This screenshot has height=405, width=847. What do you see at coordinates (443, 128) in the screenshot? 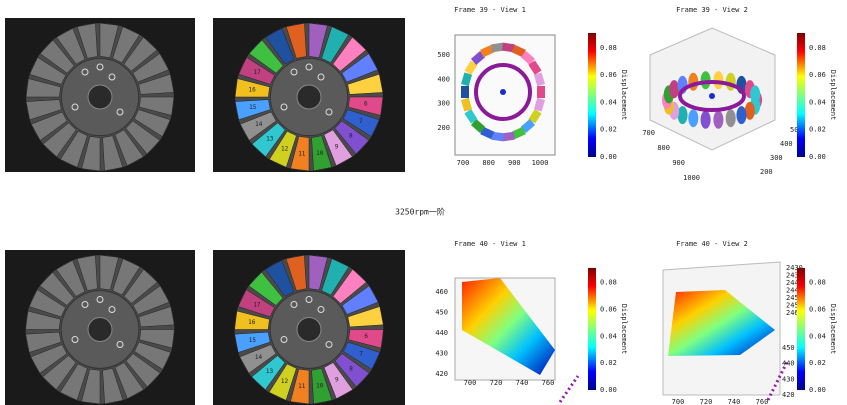
I see `tick-label: 200` at bounding box center [443, 128].